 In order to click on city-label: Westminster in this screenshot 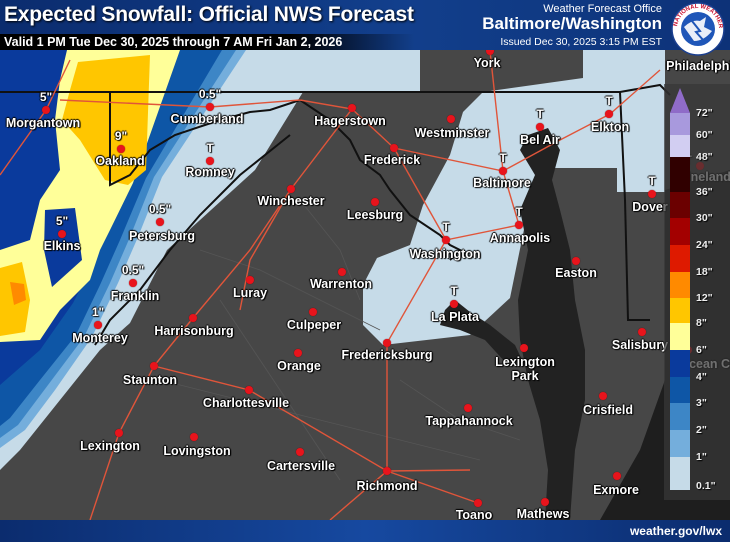, I will do `click(452, 133)`.